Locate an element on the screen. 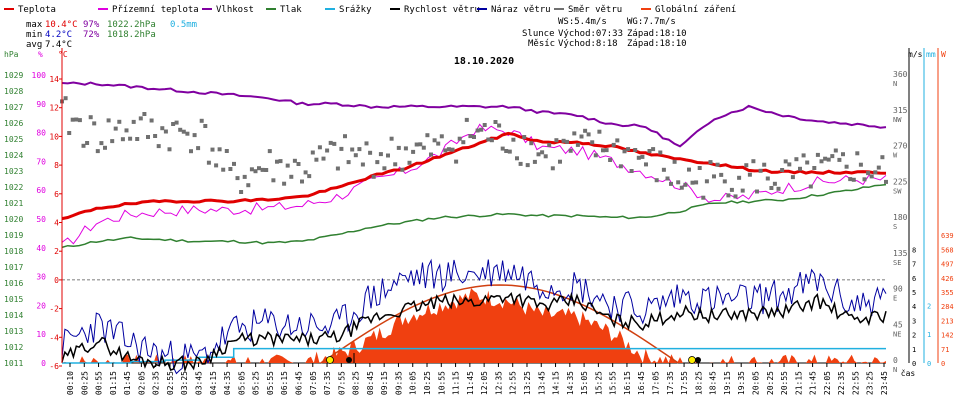  stats-max-temp: 10.4°C is located at coordinates (61, 25).